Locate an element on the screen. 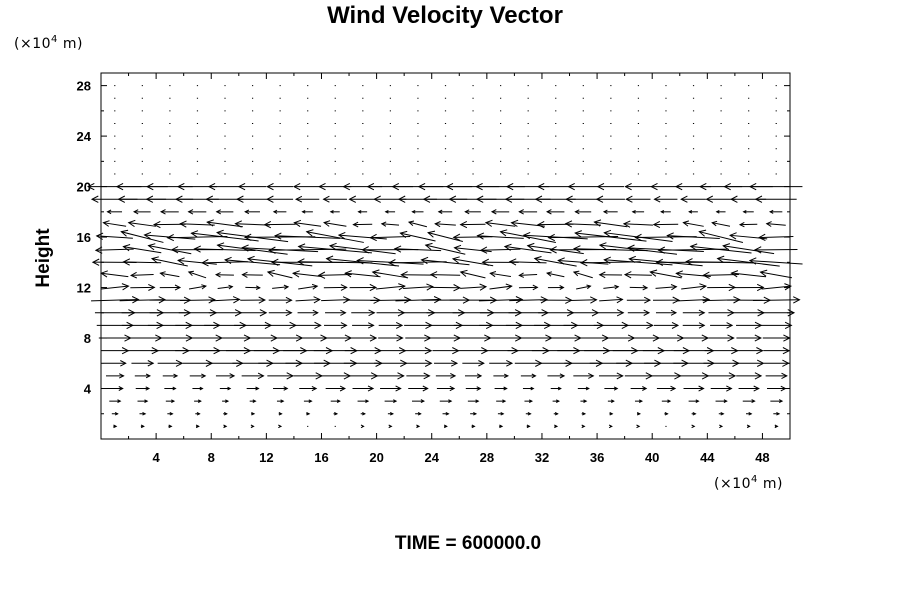 This screenshot has width=900, height=600. x-tick-label: 8 is located at coordinates (211, 457).